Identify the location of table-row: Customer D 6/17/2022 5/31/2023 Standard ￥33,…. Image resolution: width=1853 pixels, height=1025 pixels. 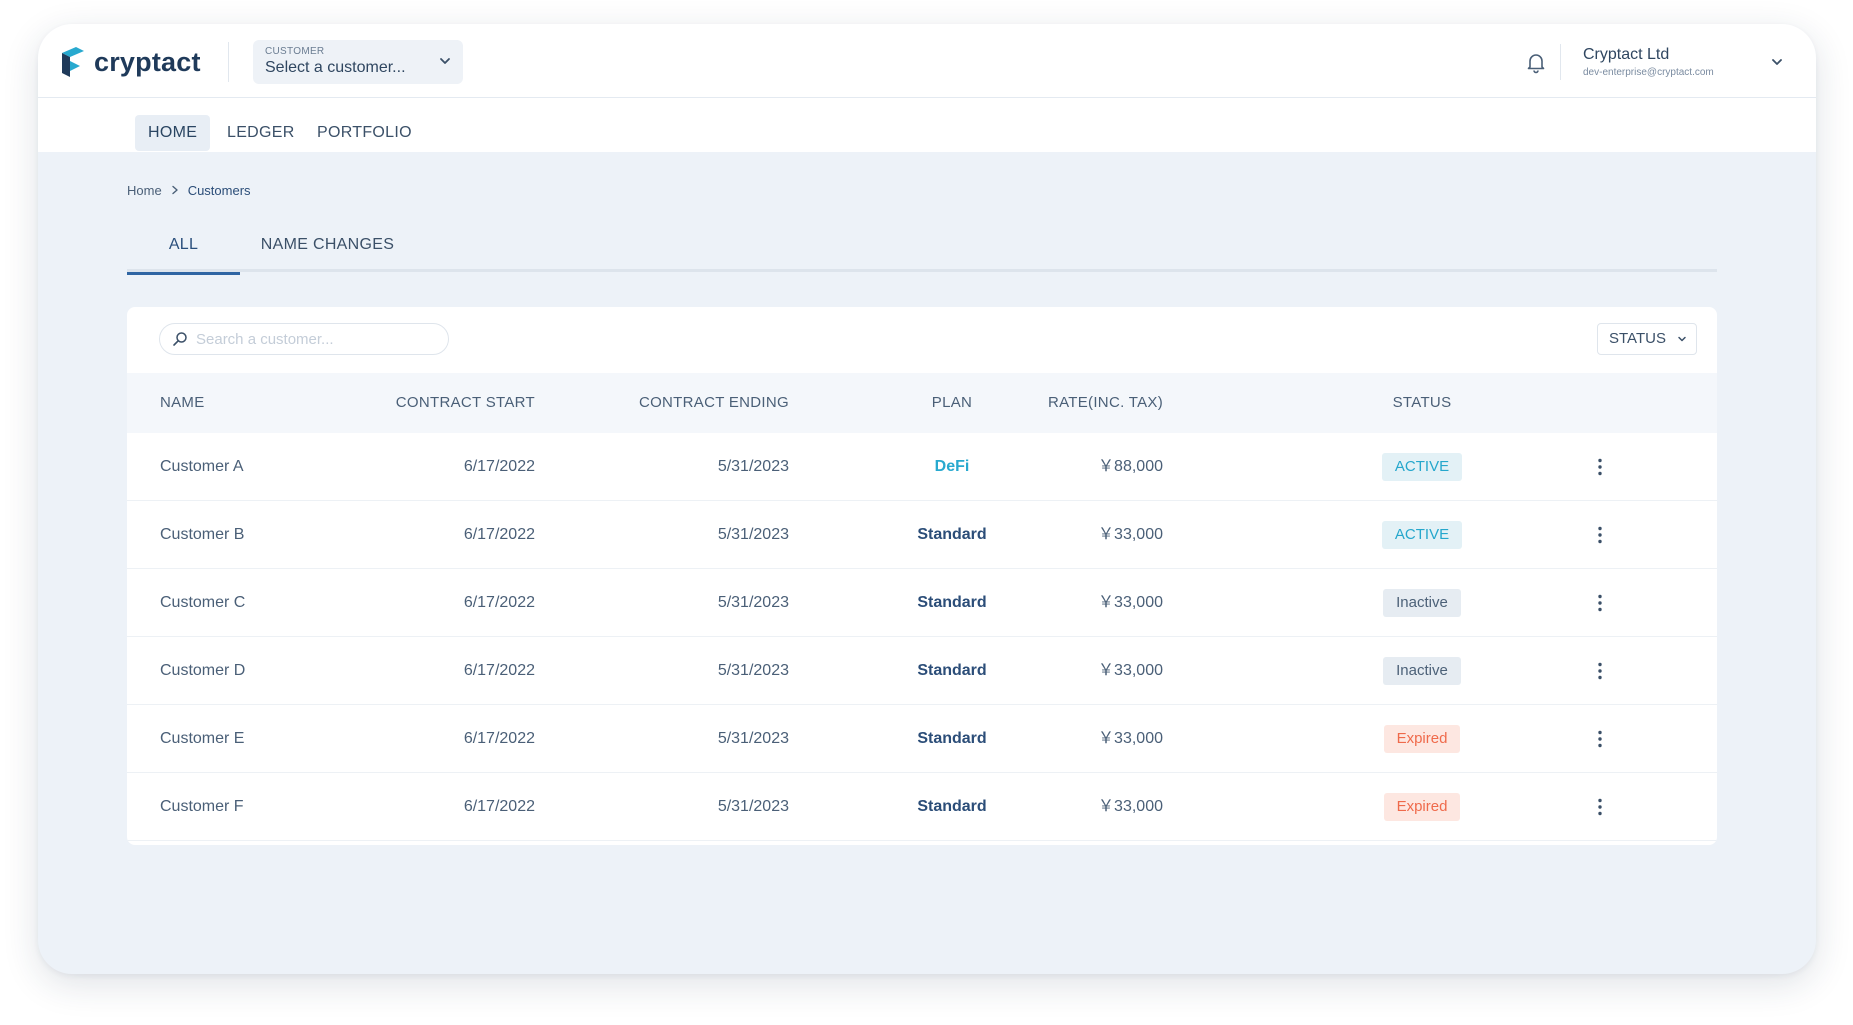
(922, 671).